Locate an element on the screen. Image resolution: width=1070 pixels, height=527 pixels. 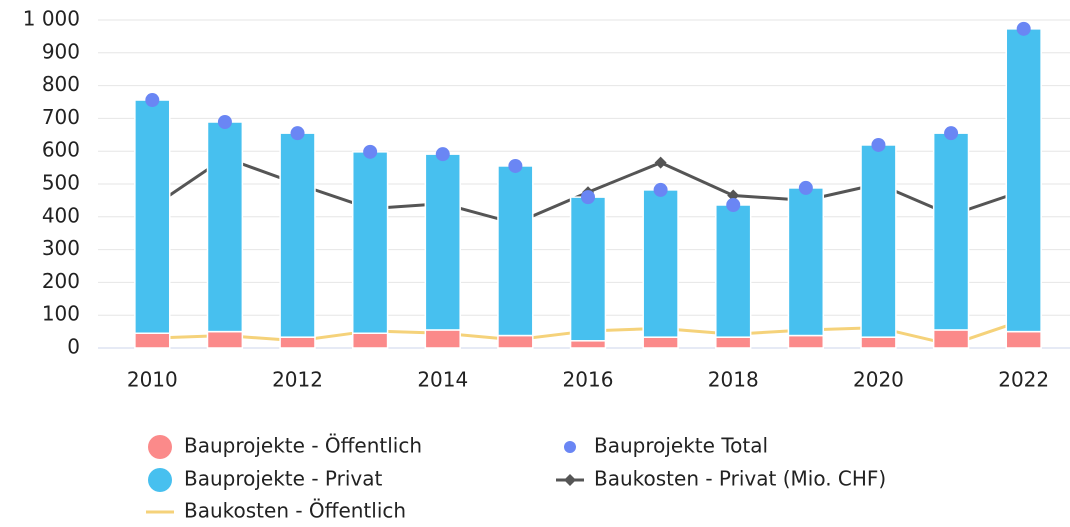
legend-label: Bauprojekte - Öffentlich is located at coordinates (303, 446).